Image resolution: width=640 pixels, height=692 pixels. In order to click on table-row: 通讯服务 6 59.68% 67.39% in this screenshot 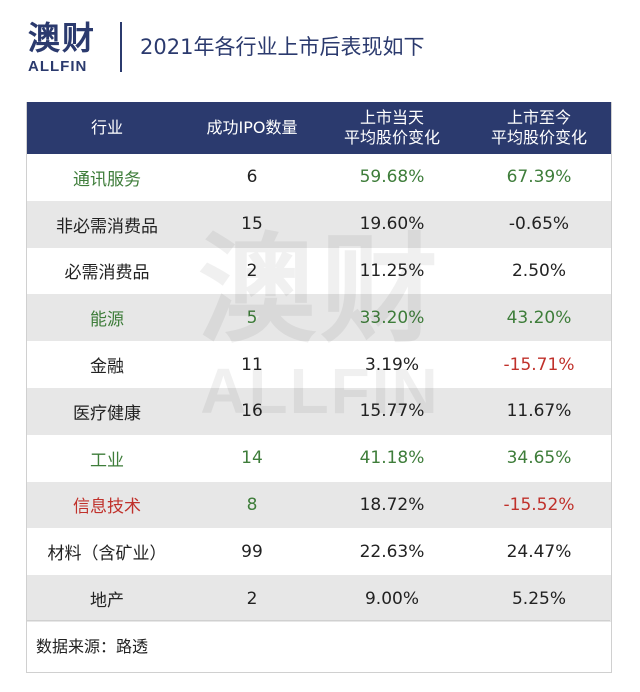, I will do `click(319, 177)`.